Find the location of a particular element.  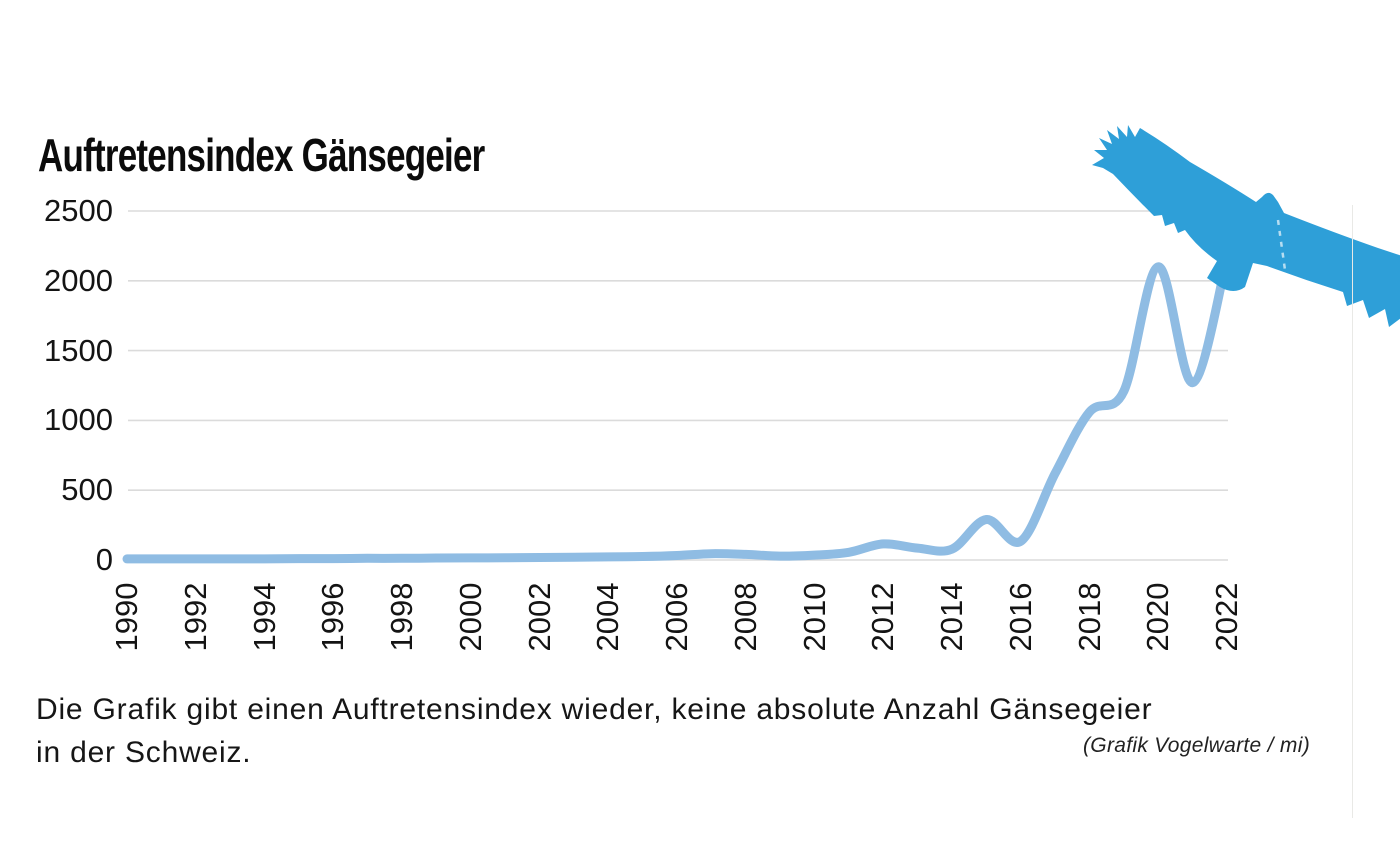

y-axis-tick-label: 2500 is located at coordinates (78, 210).